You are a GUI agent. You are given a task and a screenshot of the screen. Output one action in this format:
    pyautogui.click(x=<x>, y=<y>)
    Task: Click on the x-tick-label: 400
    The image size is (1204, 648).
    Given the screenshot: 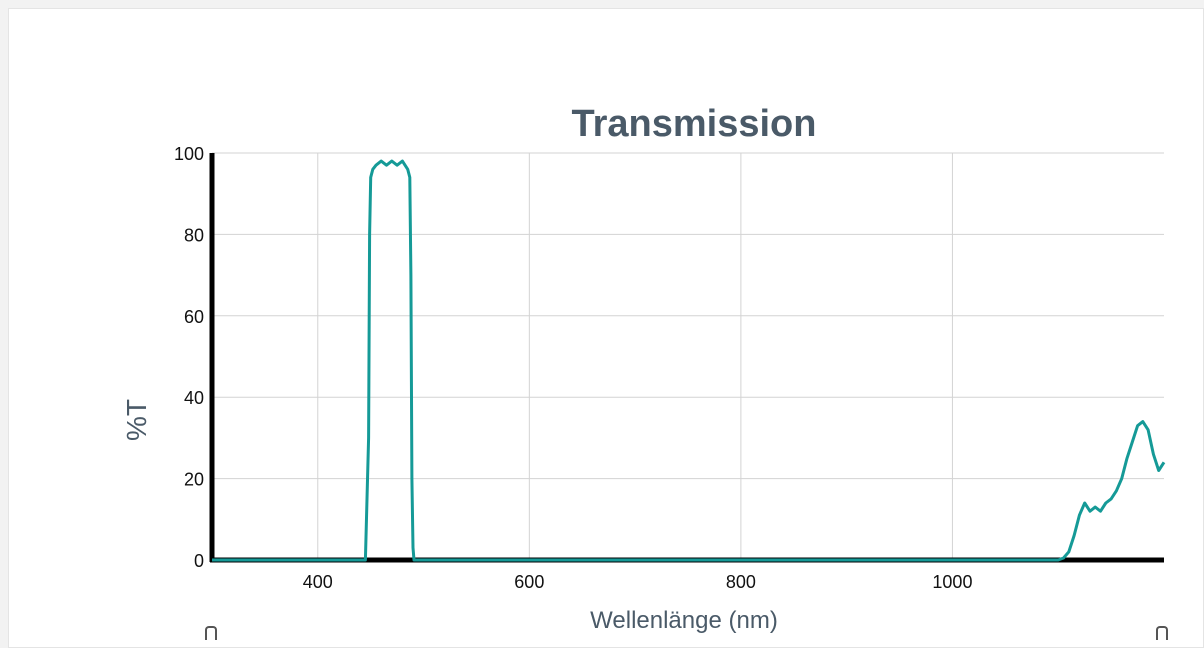 What is the action you would take?
    pyautogui.click(x=318, y=582)
    